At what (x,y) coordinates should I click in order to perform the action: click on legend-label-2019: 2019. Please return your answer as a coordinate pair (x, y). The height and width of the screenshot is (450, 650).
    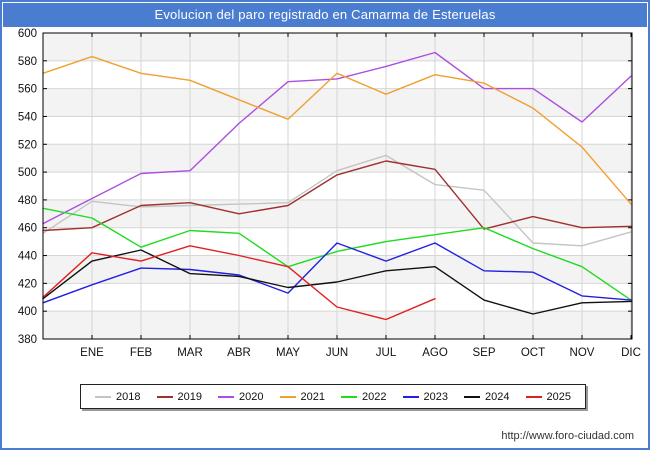
    Looking at the image, I should click on (189, 396).